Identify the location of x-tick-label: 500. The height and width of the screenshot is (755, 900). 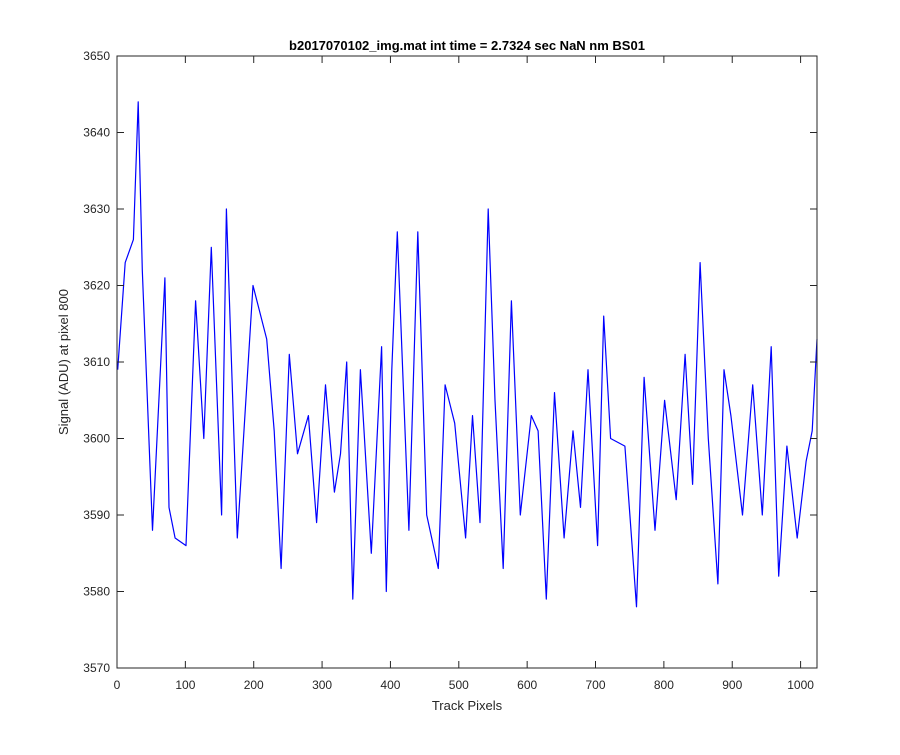
(459, 685).